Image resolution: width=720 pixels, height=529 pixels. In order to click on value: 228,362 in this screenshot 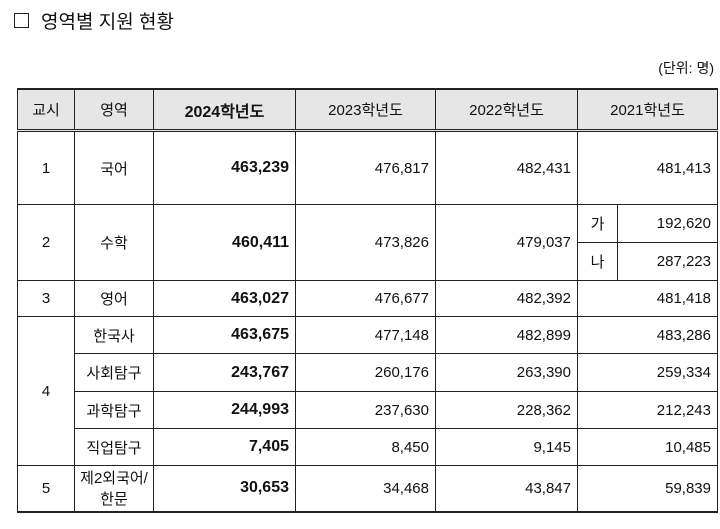, I will do `click(506, 410)`.